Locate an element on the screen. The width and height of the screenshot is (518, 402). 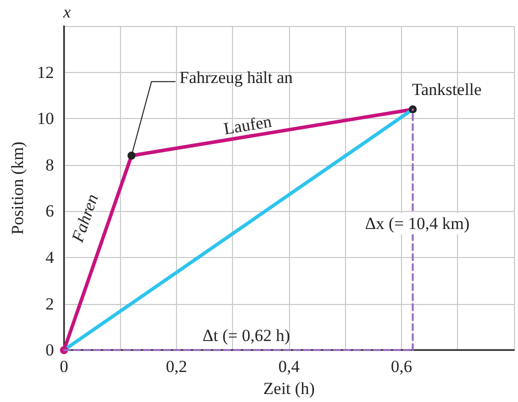
x-tick-label: 0 is located at coordinates (64, 366).